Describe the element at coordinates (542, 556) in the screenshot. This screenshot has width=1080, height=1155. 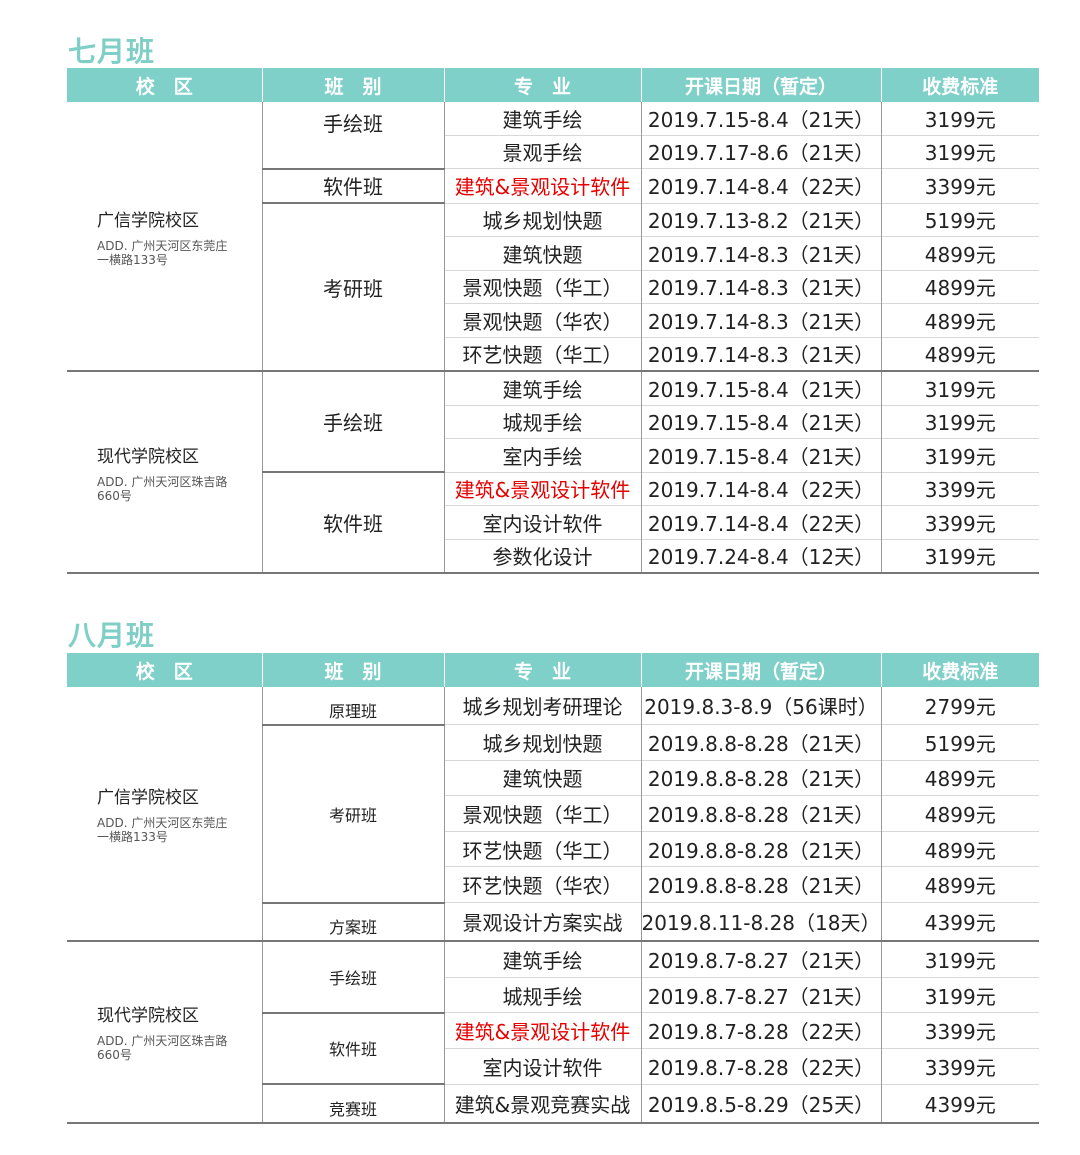
I see `major-cell: 参数化设计` at that location.